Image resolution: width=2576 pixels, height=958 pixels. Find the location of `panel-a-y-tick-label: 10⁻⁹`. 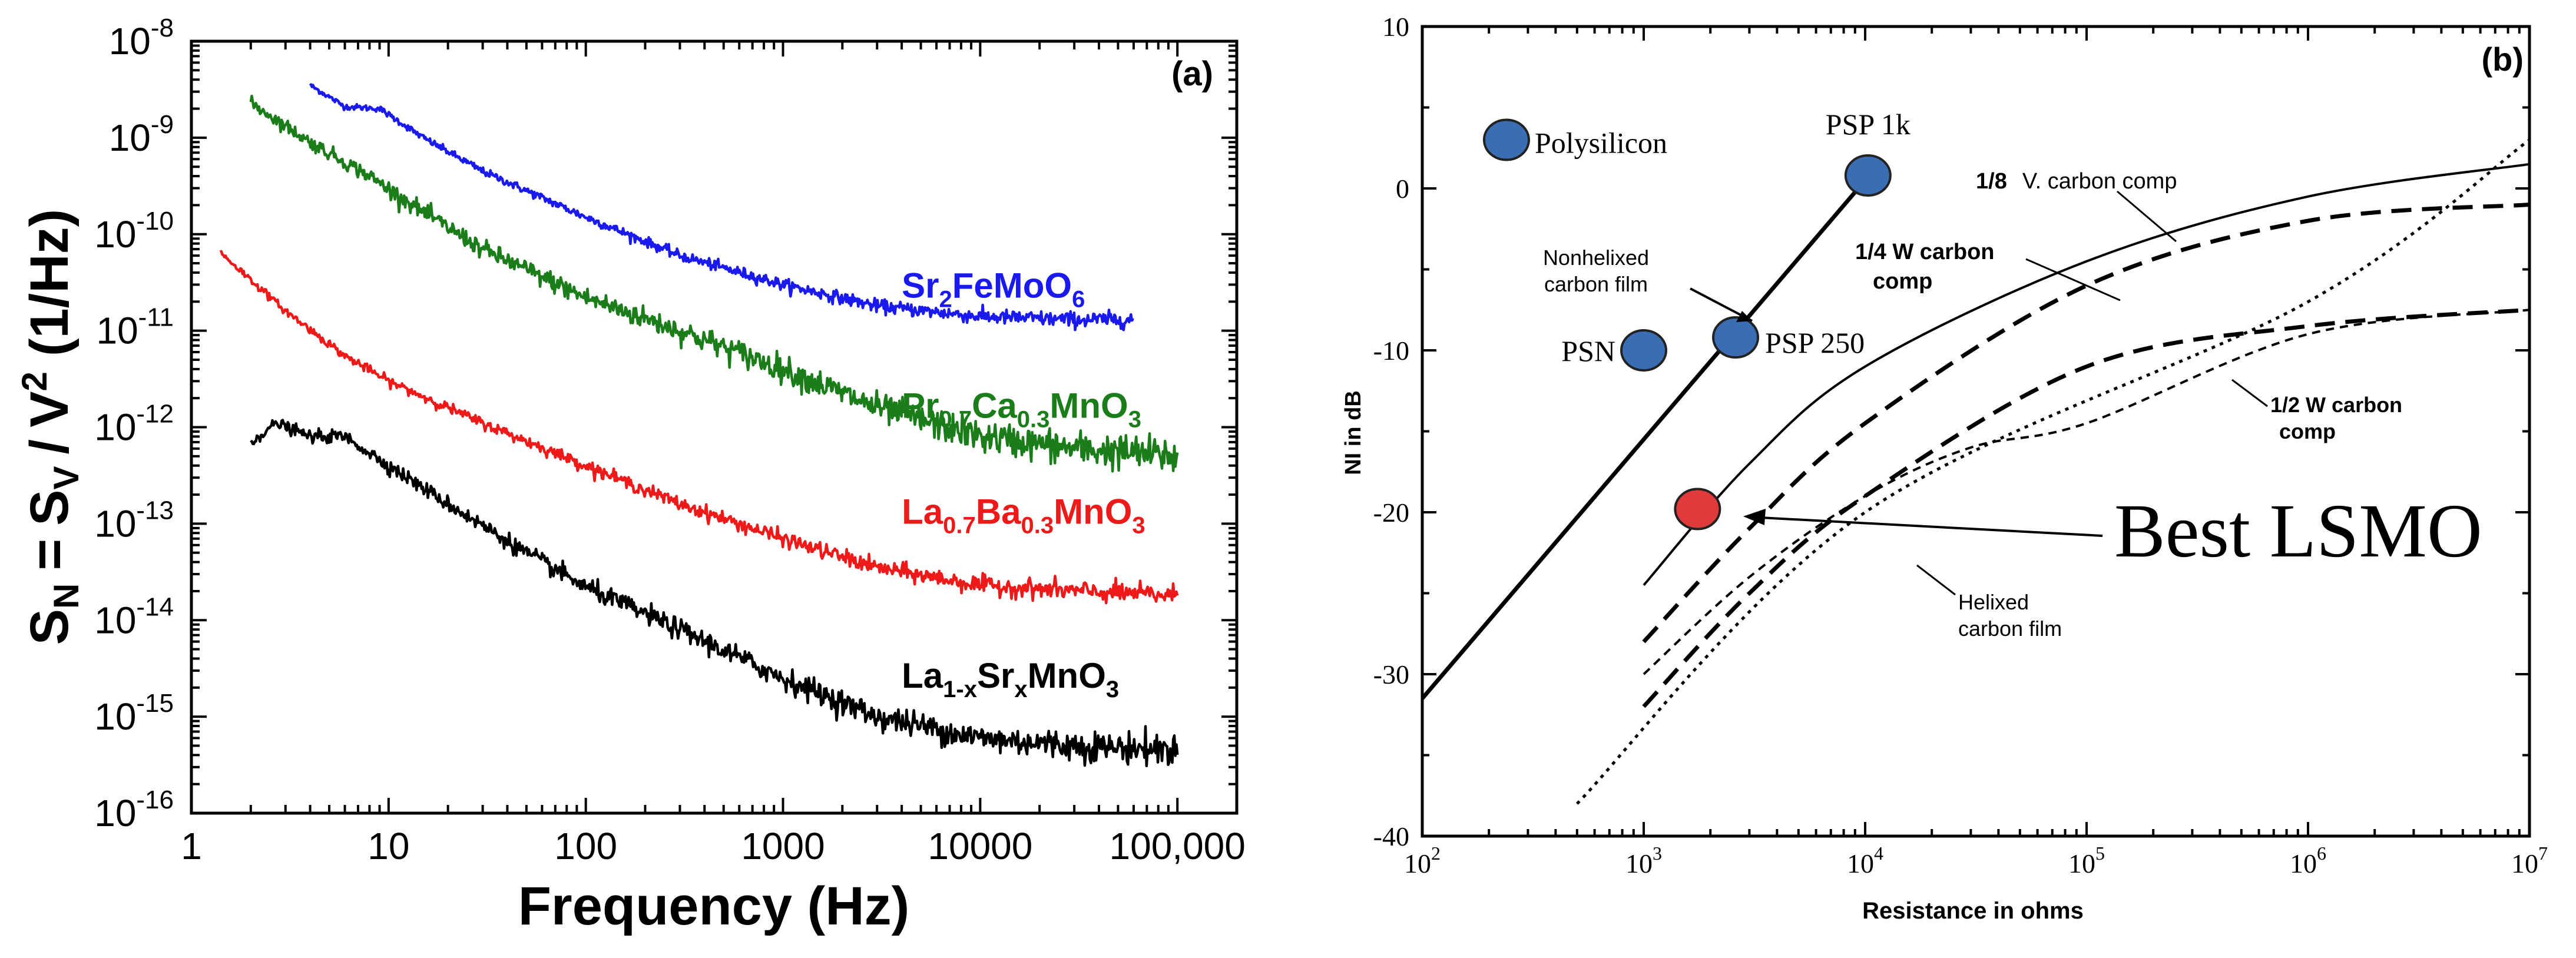

panel-a-y-tick-label: 10⁻⁹ is located at coordinates (141, 134).